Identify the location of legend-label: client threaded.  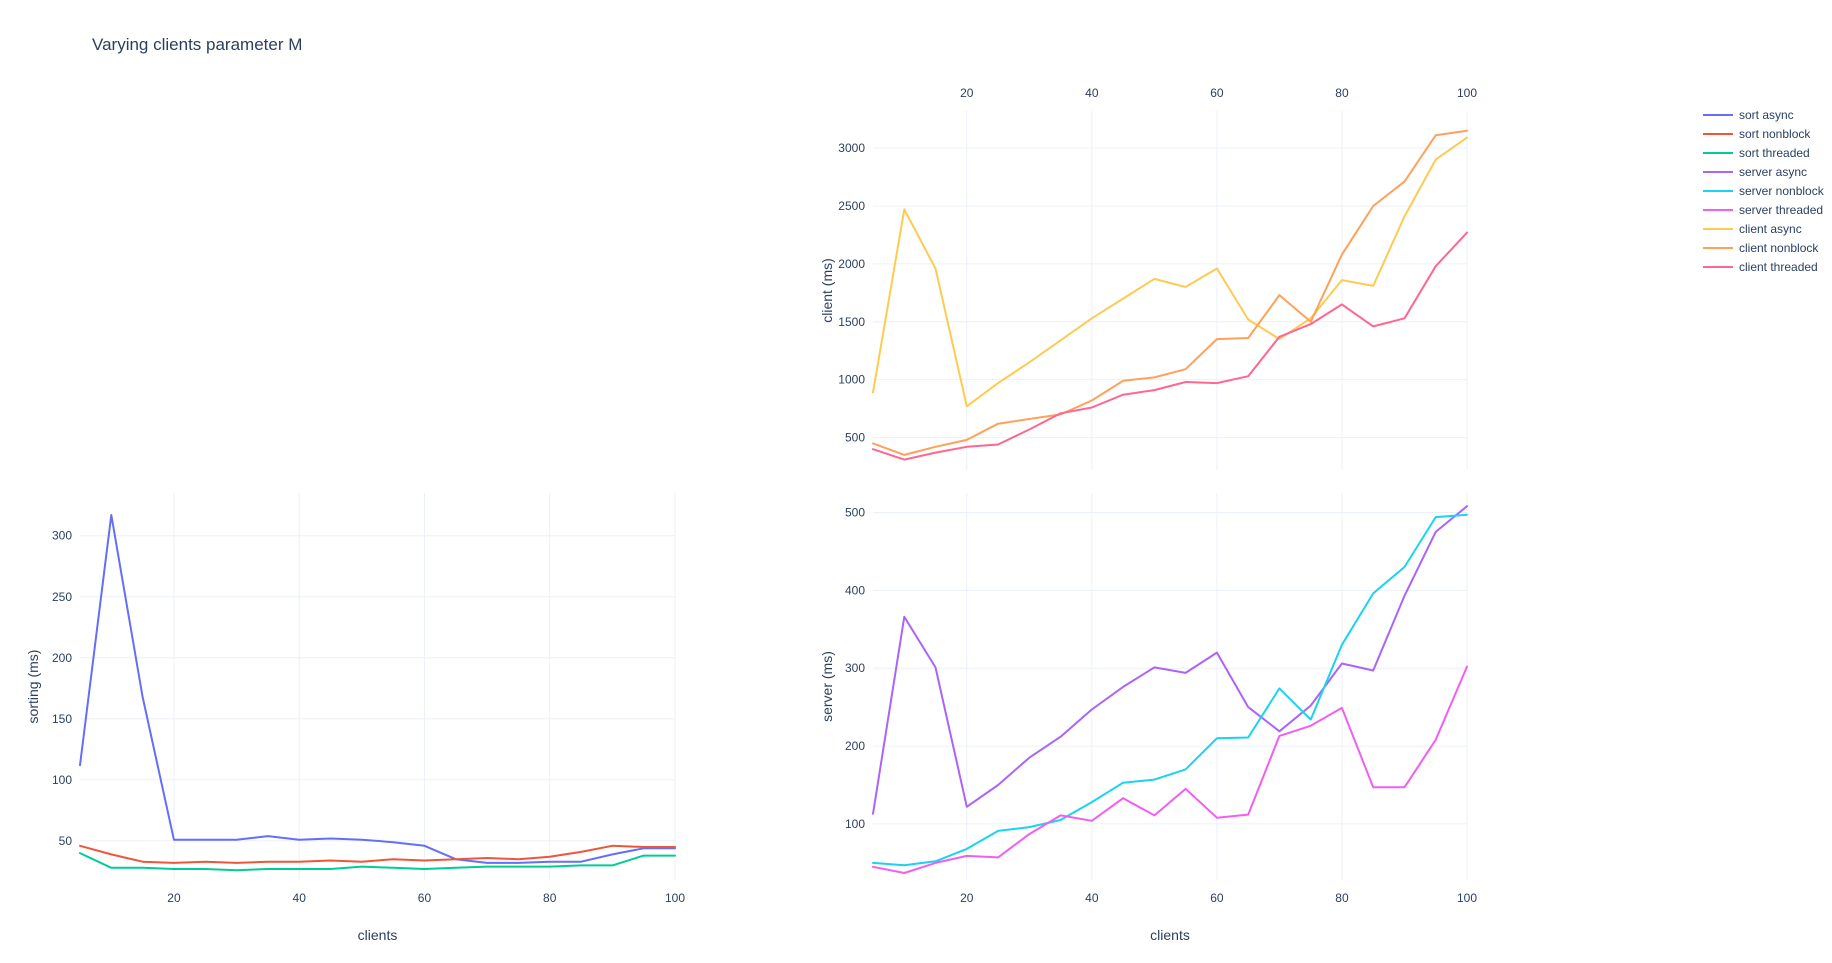
(1778, 267).